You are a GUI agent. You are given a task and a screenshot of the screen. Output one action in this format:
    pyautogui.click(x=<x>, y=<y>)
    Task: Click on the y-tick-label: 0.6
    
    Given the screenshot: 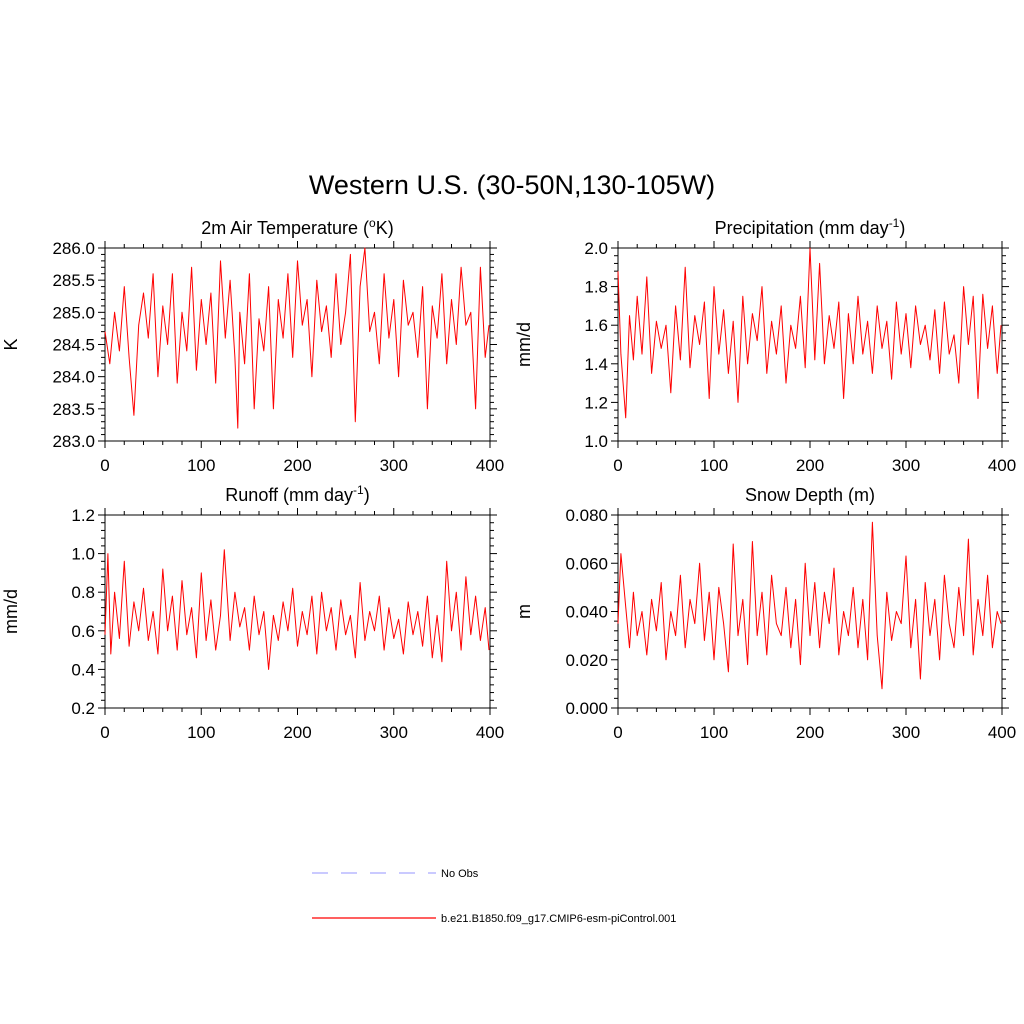 What is the action you would take?
    pyautogui.click(x=83, y=631)
    